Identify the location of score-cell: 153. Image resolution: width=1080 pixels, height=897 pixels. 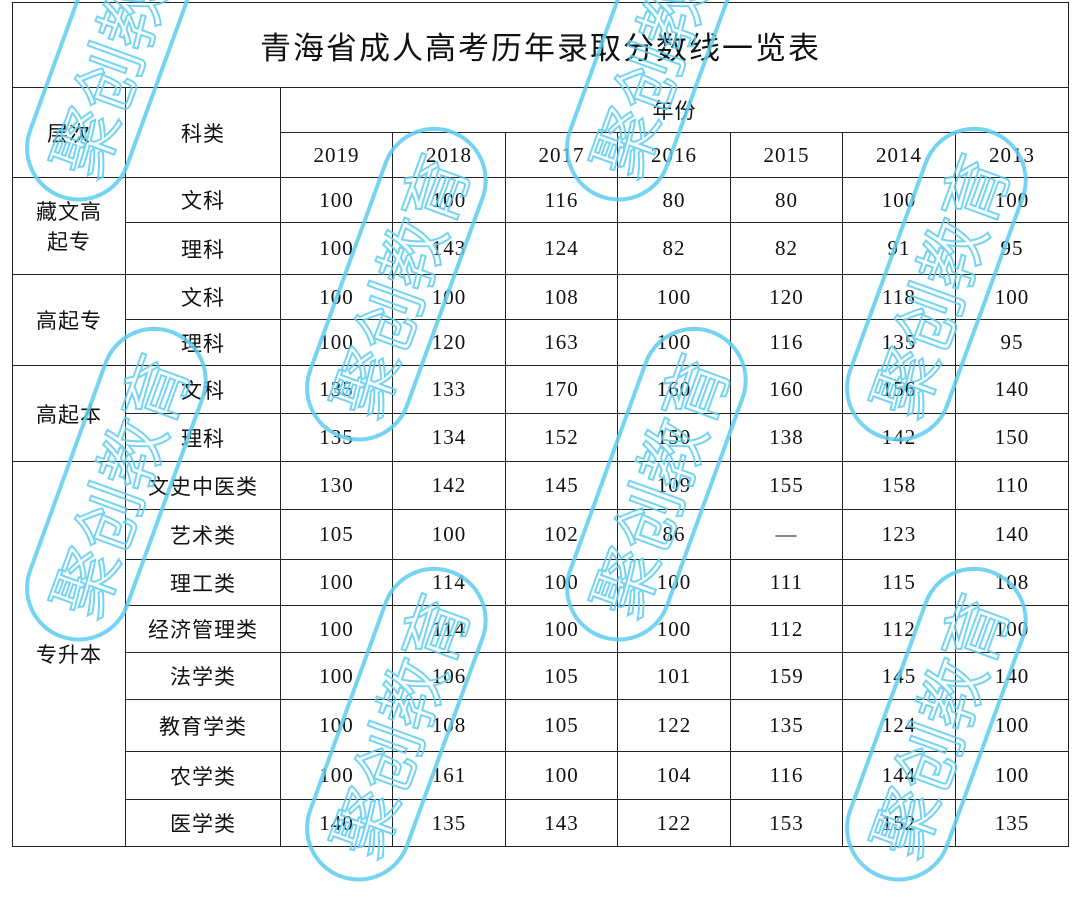
(786, 823).